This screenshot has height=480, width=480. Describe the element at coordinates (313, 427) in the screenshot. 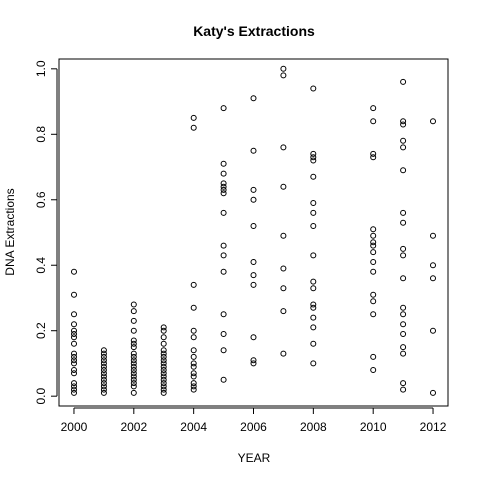

I see `x-tick-label: 2008` at that location.